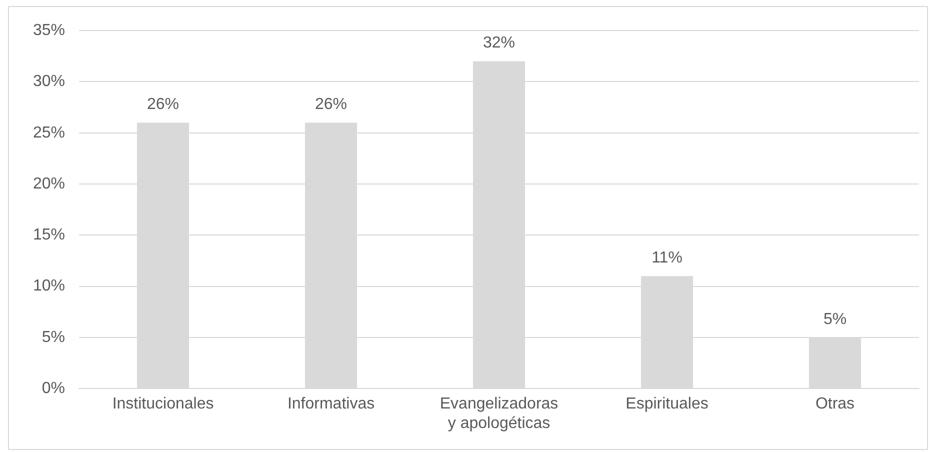  I want to click on y-tick-label: 20%, so click(49, 183).